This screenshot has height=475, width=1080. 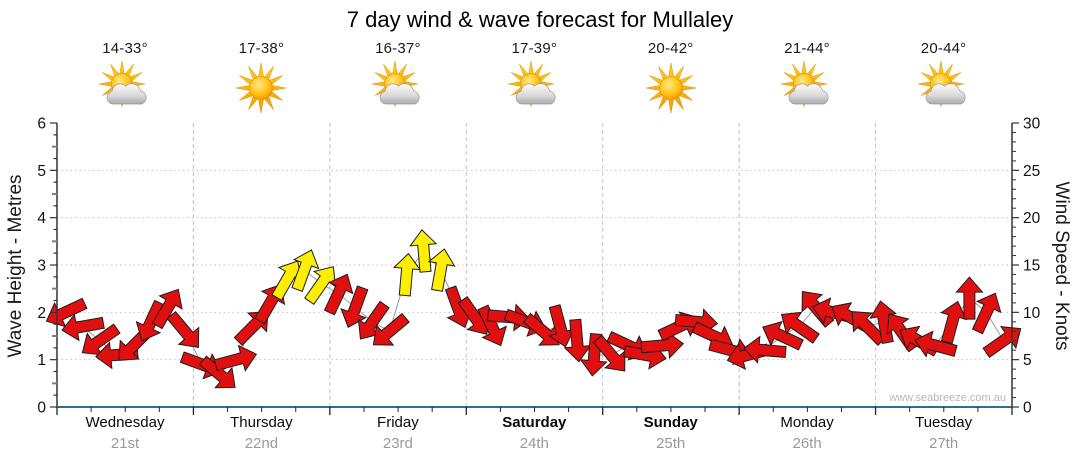 What do you see at coordinates (1032, 218) in the screenshot?
I see `wind-speed-tick-label: 20` at bounding box center [1032, 218].